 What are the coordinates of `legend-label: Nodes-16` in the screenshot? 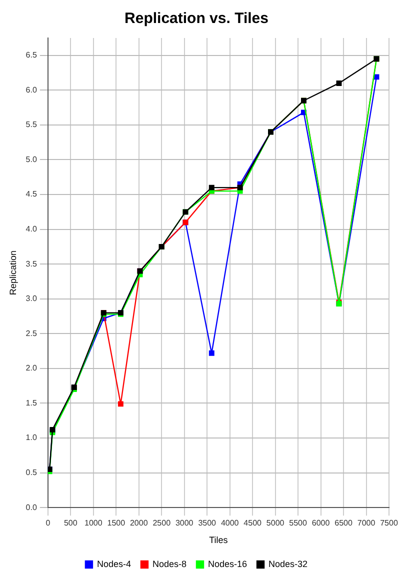 It's located at (228, 563).